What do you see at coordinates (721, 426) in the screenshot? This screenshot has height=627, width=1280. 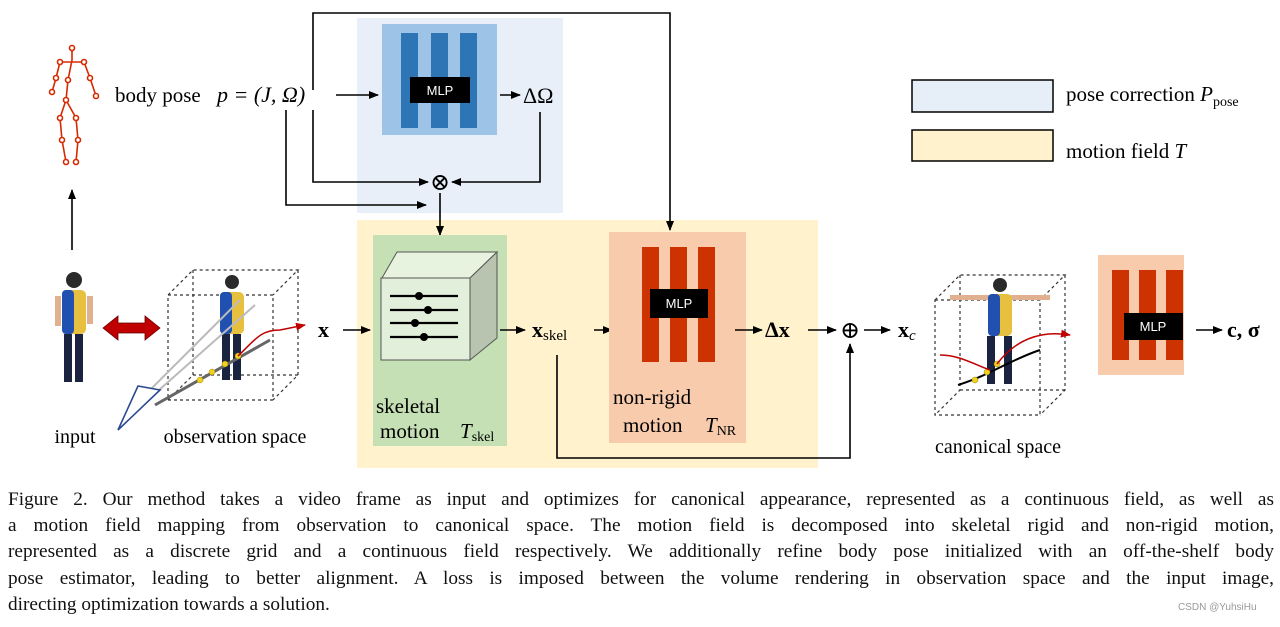 I see `T-NR: TNR` at bounding box center [721, 426].